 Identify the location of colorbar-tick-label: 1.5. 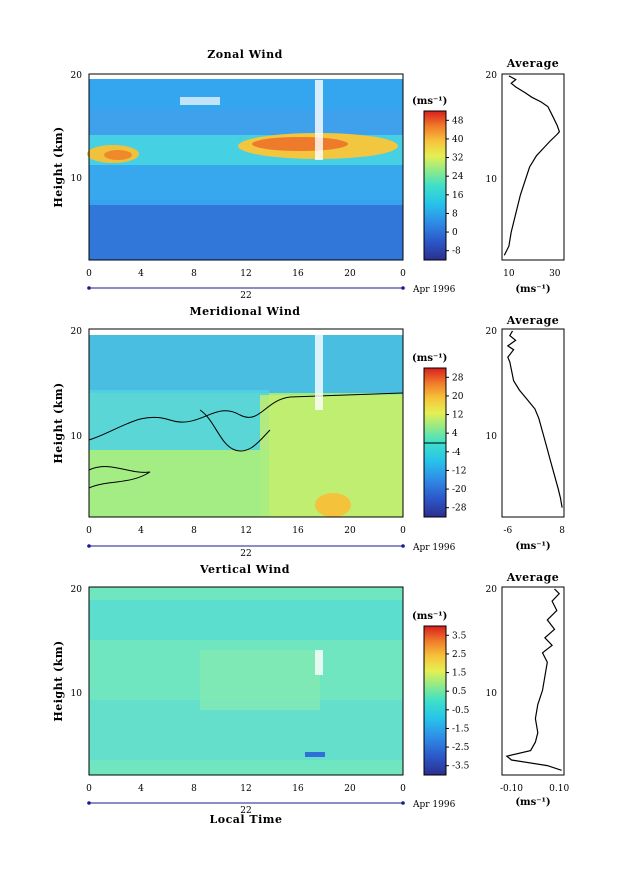
(459, 674).